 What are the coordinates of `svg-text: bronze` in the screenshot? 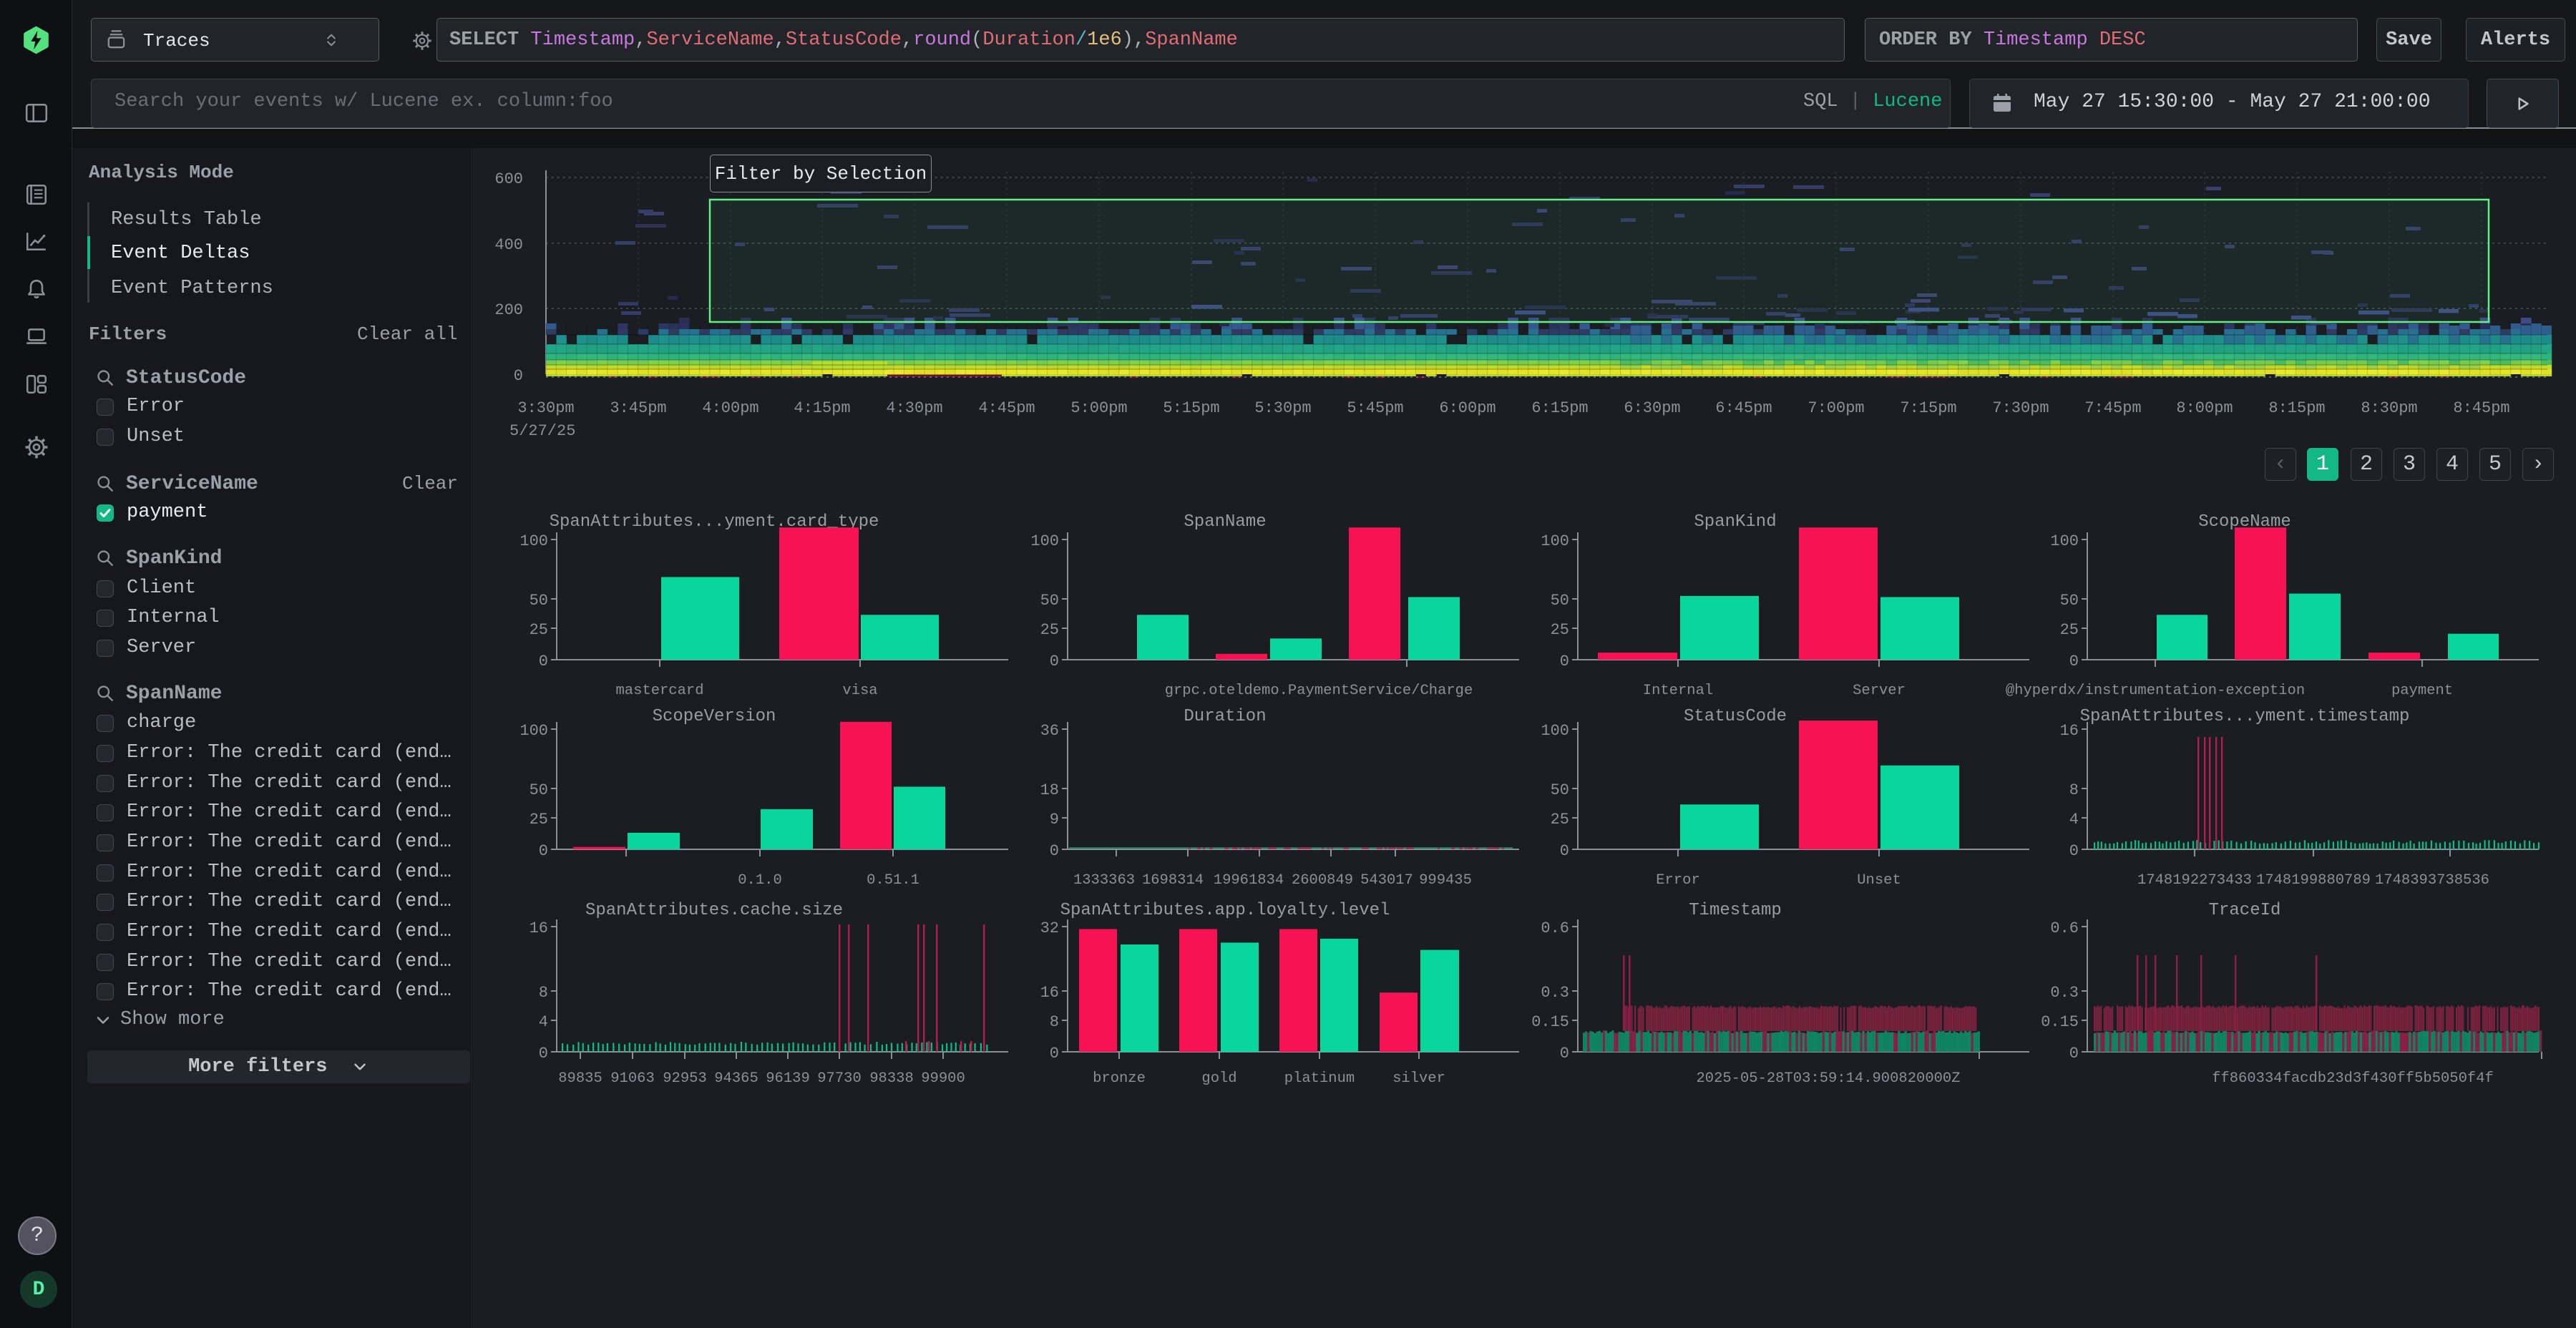 It's located at (1119, 1079).